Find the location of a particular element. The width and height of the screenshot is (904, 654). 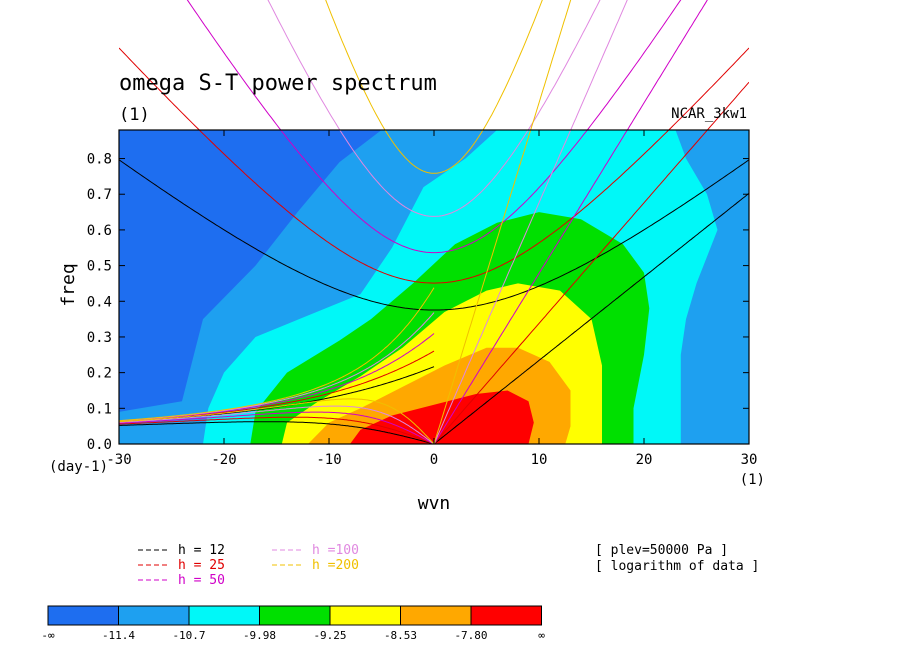

x-tick-label: 0 is located at coordinates (434, 460).